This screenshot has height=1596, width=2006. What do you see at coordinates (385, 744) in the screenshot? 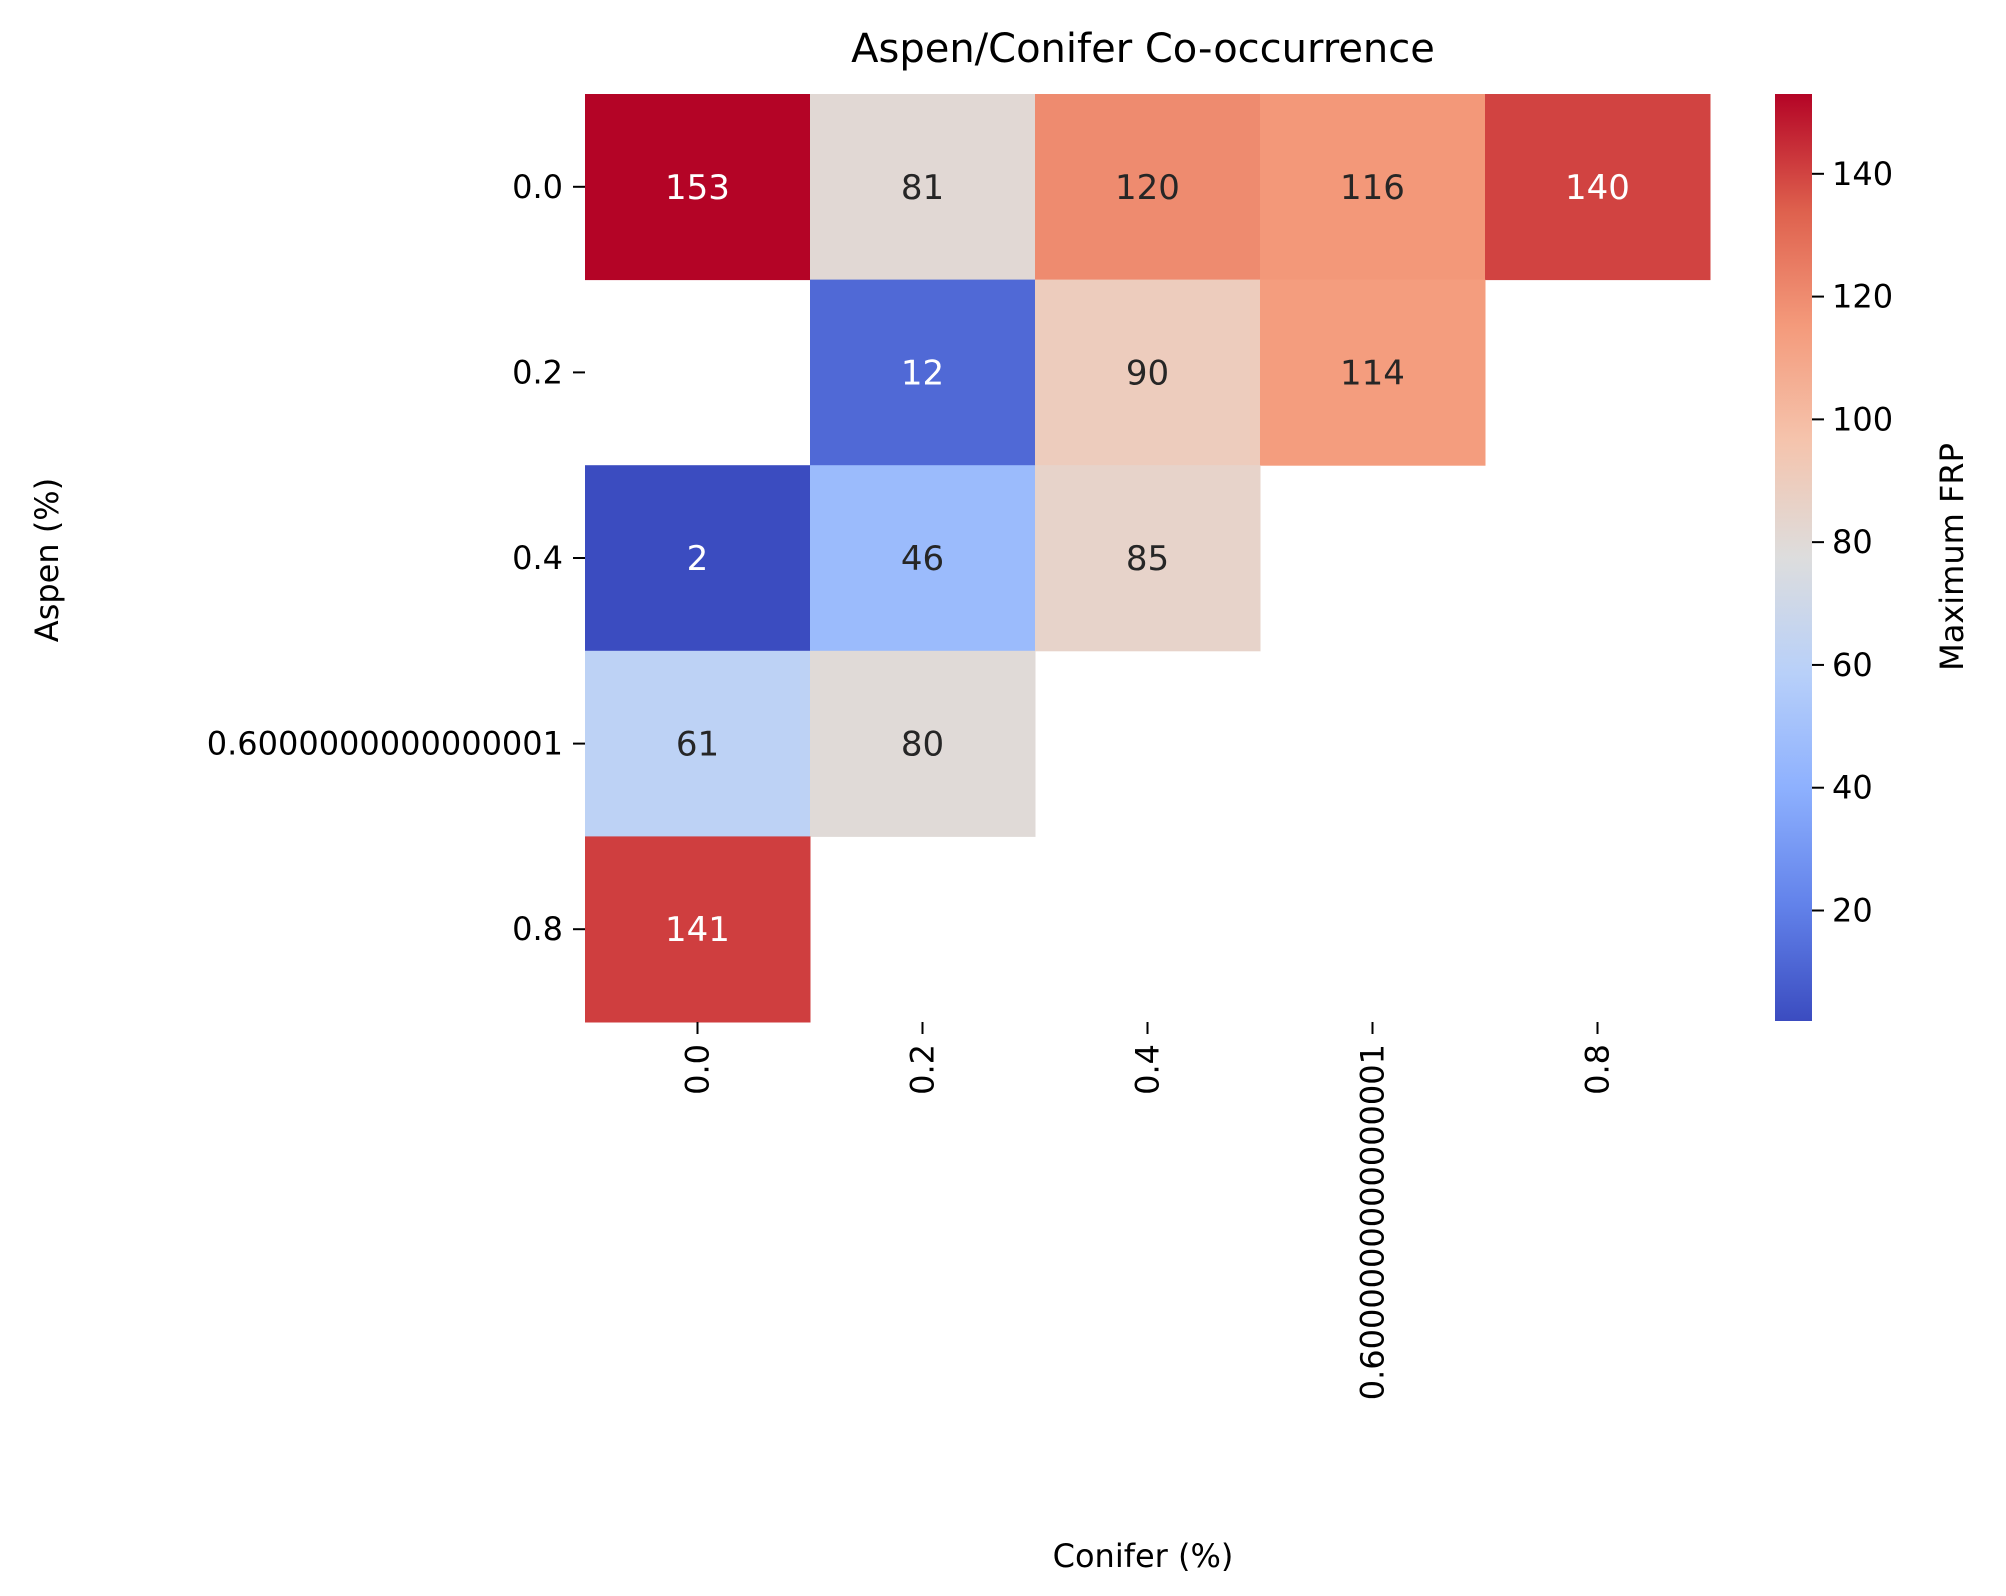
I see `y-tick-label: 0.6000000000000001` at bounding box center [385, 744].